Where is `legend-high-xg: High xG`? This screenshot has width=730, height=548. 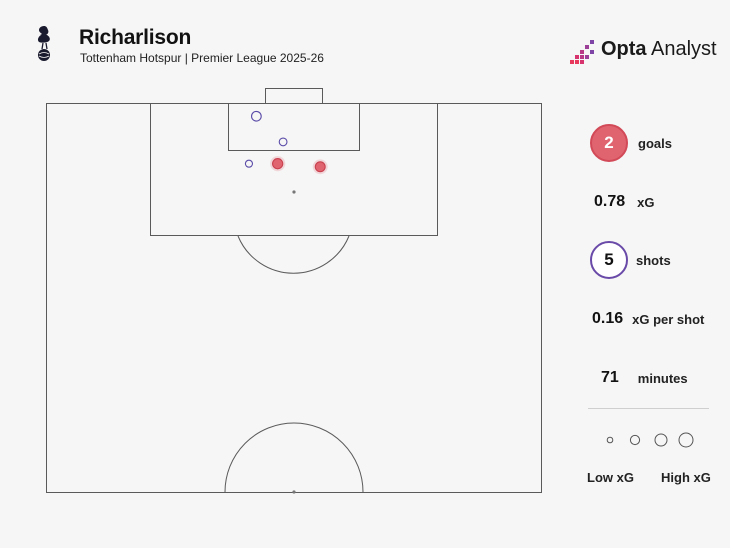 legend-high-xg: High xG is located at coordinates (686, 477).